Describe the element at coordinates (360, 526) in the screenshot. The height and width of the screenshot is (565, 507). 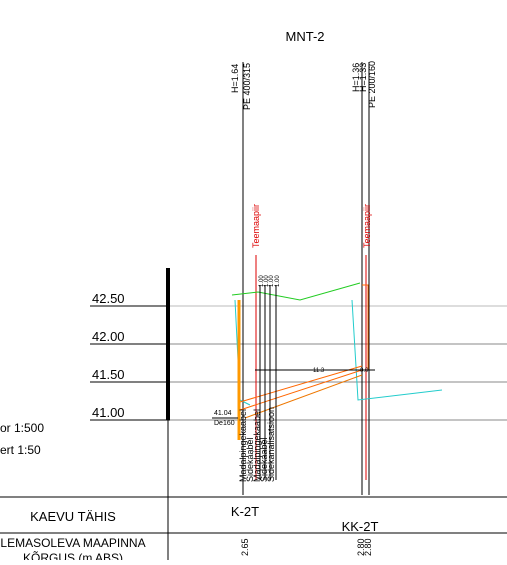
I see `well: KK-2T` at that location.